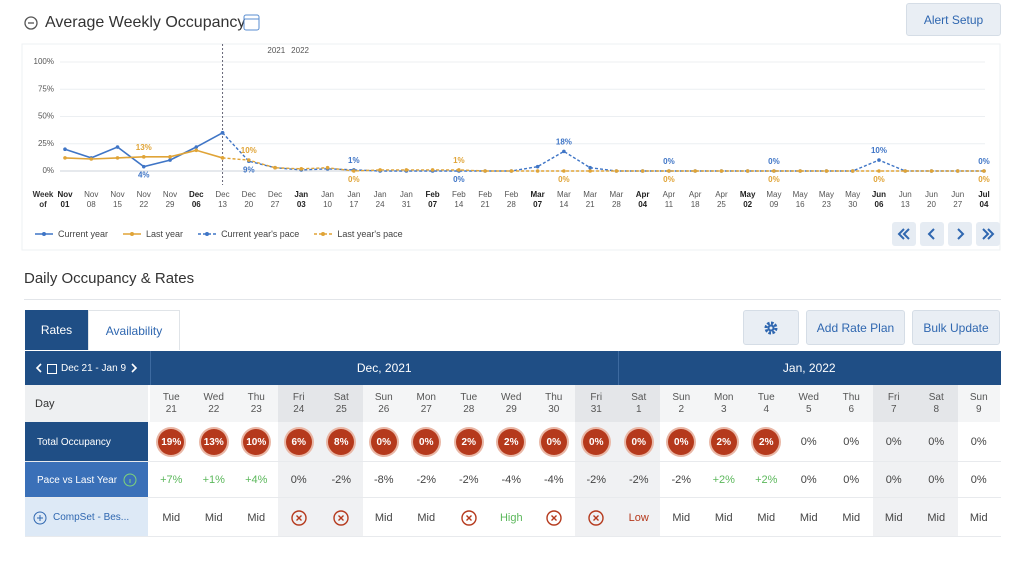  Describe the element at coordinates (341, 409) in the screenshot. I see `day-date: 25` at that location.